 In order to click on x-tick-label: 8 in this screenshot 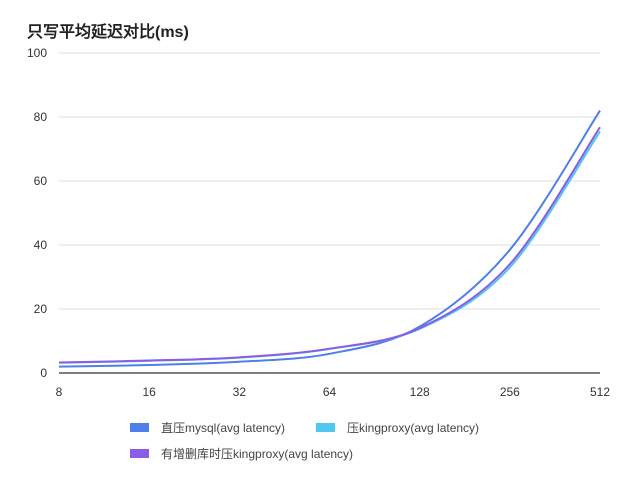, I will do `click(59, 392)`.